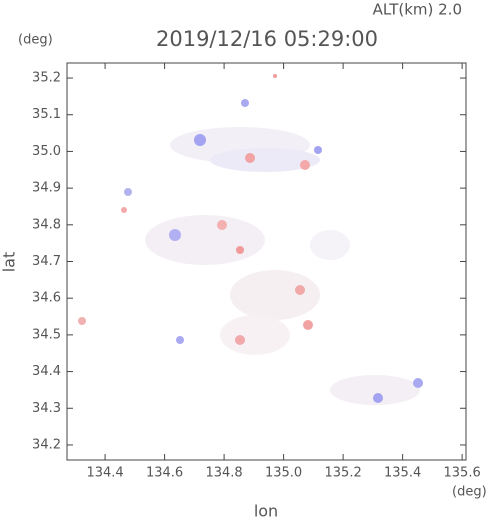  I want to click on y-tick-label: 34.3, so click(46, 408).